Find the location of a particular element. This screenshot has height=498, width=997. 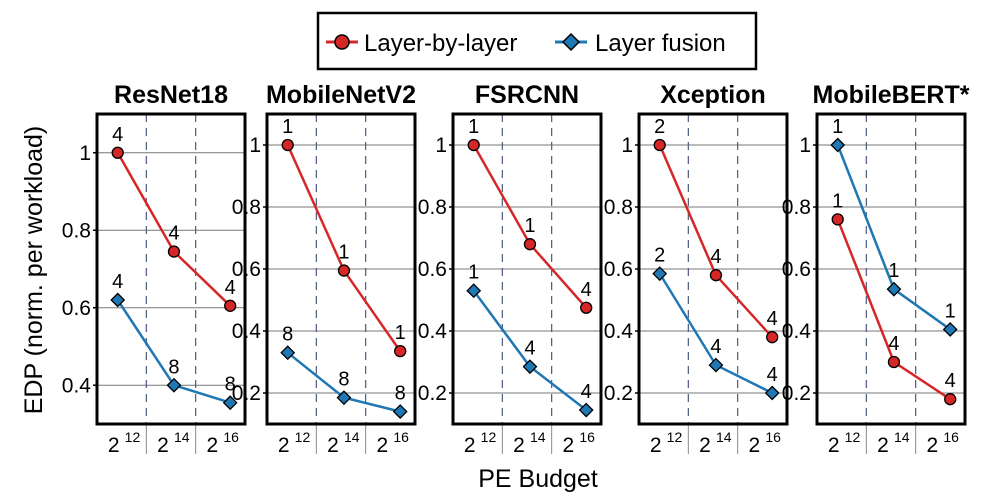

panel-title: MobileNetV2 is located at coordinates (341, 95).